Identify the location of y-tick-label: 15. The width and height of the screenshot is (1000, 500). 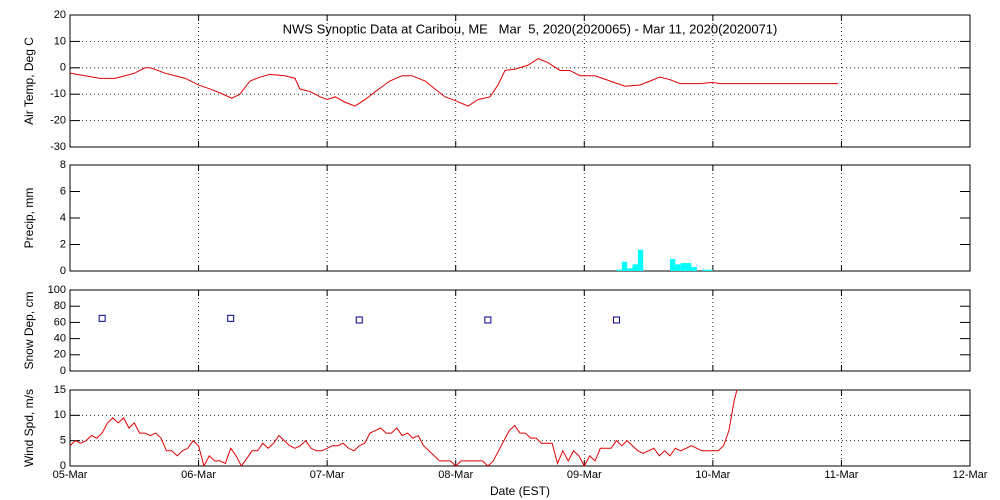
(60, 390).